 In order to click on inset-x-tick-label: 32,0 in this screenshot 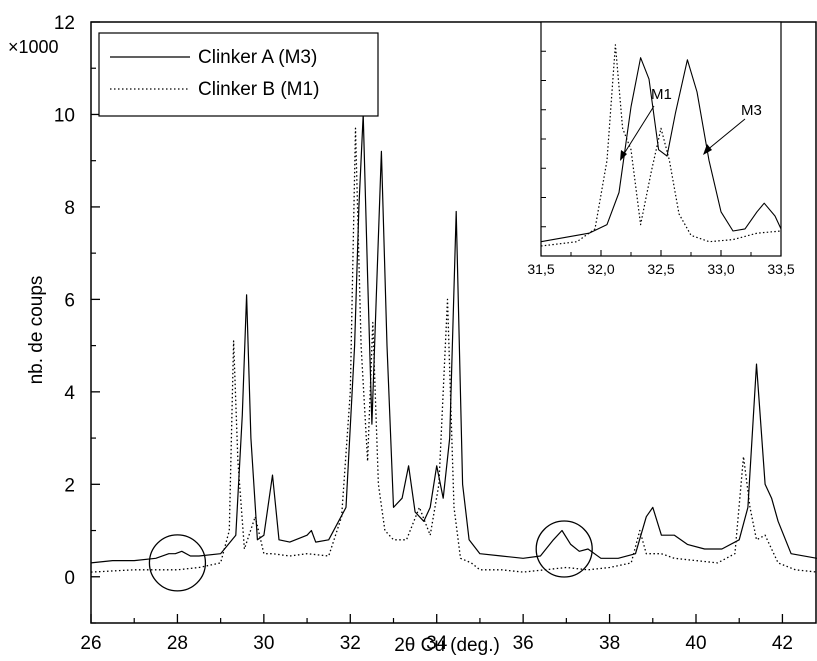, I will do `click(600, 269)`.